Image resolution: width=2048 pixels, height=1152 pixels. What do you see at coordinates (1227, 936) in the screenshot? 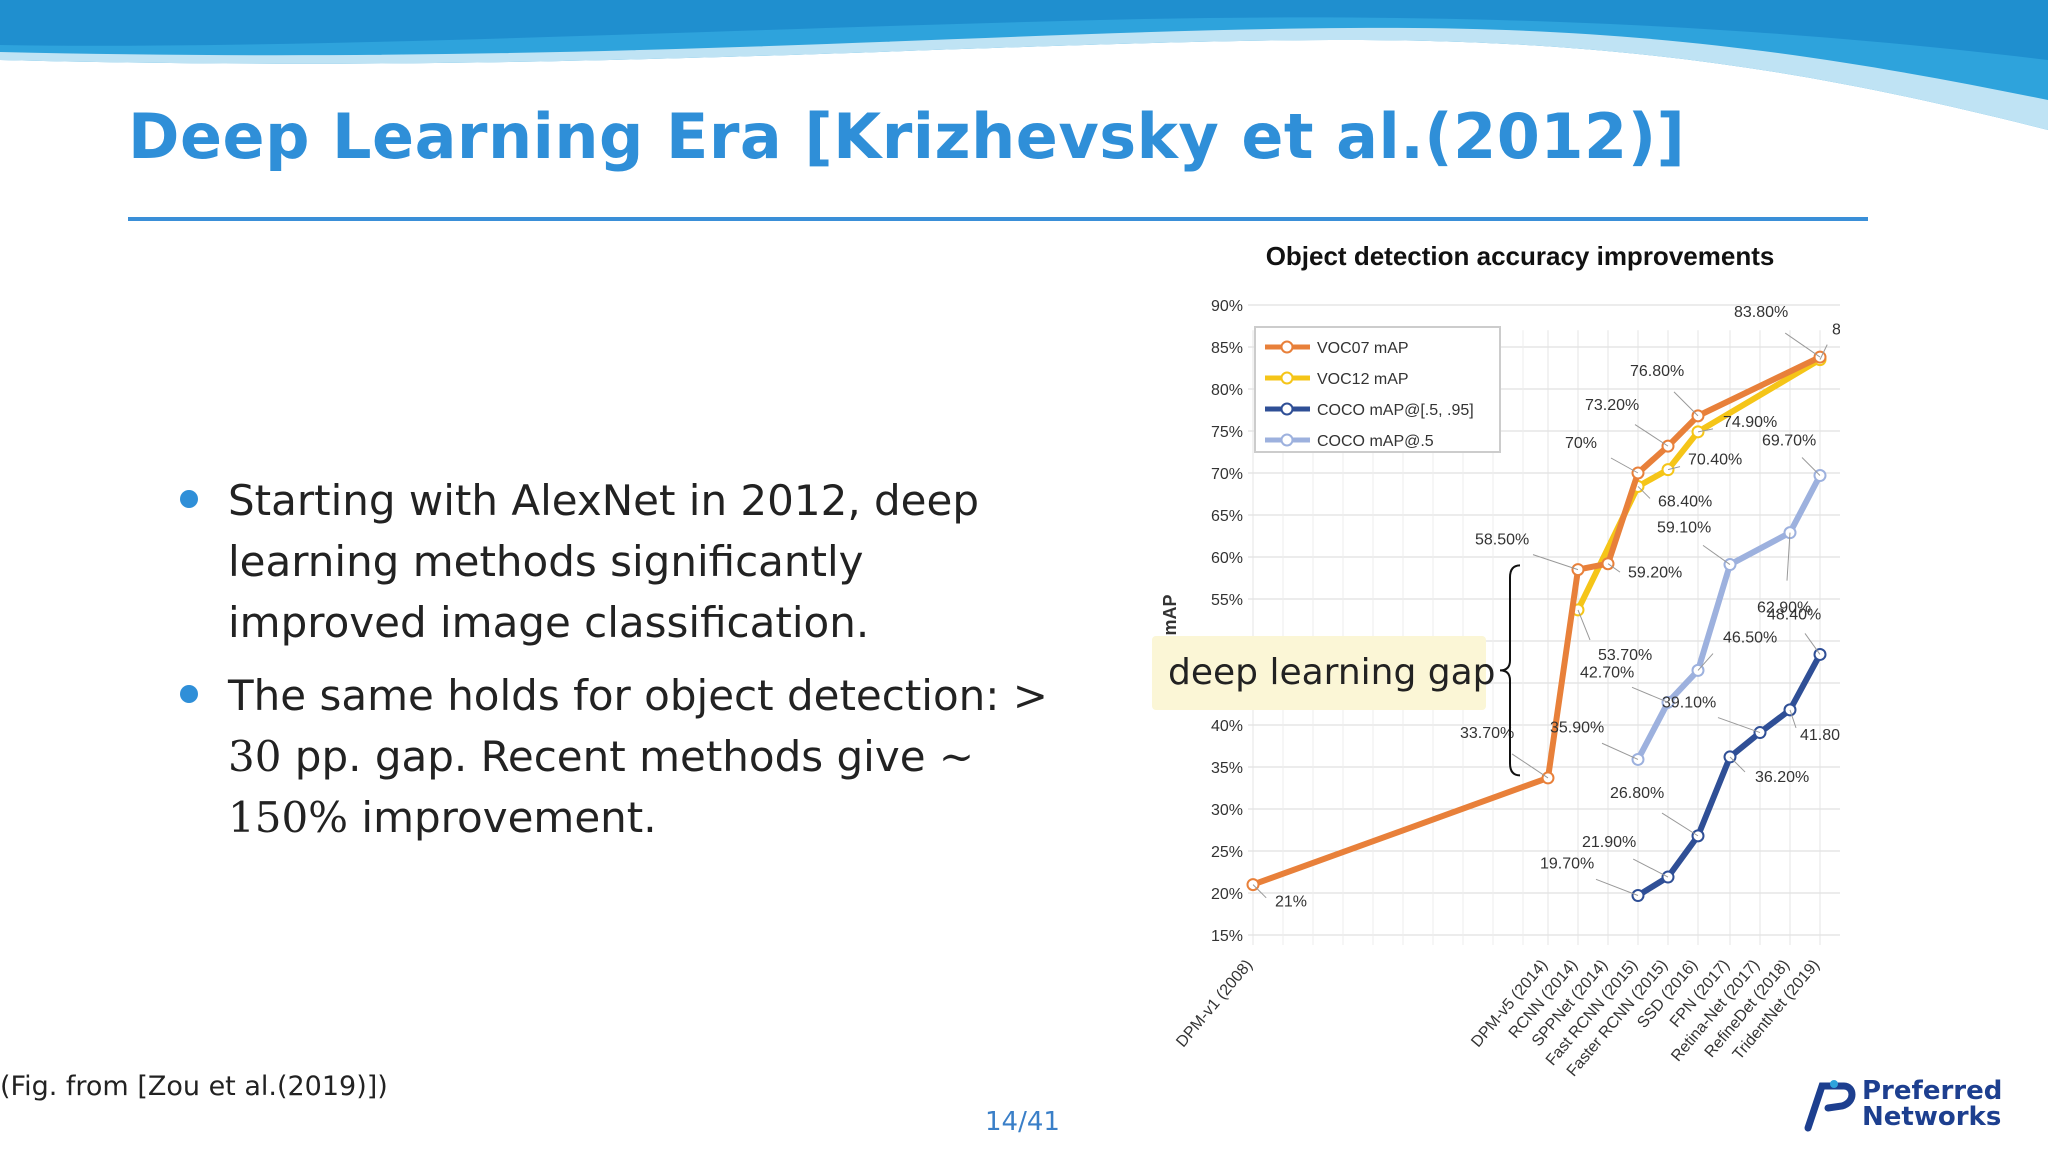
I see `y-tick-label: 15%` at bounding box center [1227, 936].